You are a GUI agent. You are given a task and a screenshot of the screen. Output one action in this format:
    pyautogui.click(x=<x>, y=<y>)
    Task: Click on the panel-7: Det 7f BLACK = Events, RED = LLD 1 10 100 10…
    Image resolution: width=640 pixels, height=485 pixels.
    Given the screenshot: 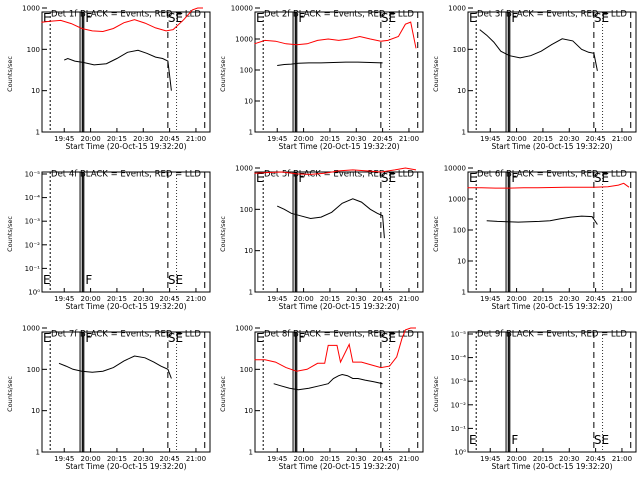 What is the action you would take?
    pyautogui.click(x=108, y=398)
    